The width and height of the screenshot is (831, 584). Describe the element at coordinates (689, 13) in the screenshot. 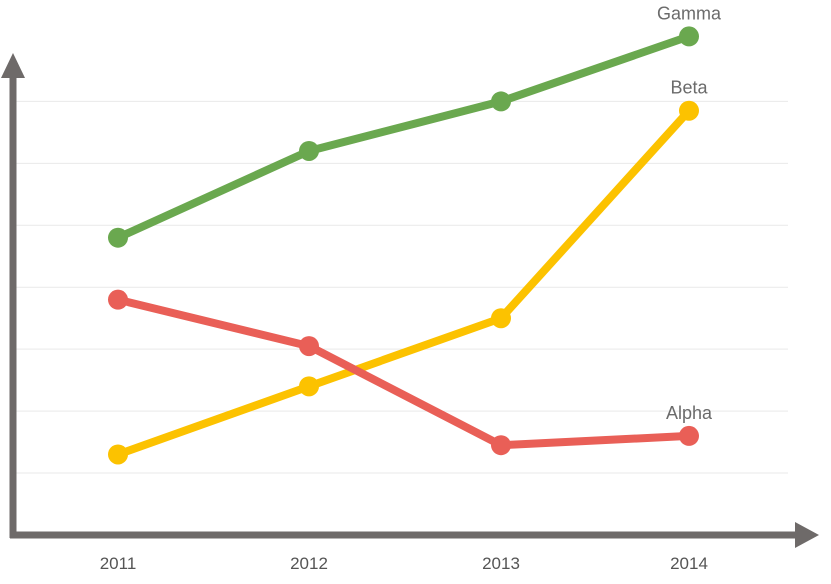

I see `series-label-gamma: Gamma` at that location.